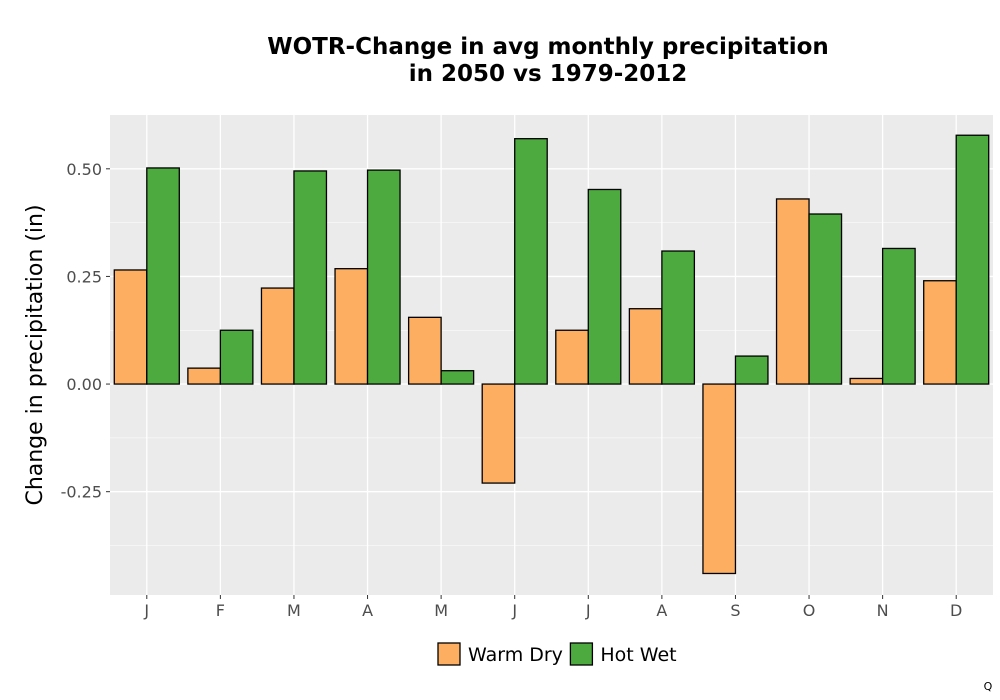 Image resolution: width=1000 pixels, height=700 pixels. Describe the element at coordinates (81, 492) in the screenshot. I see `y-tick-label: -0.25` at that location.